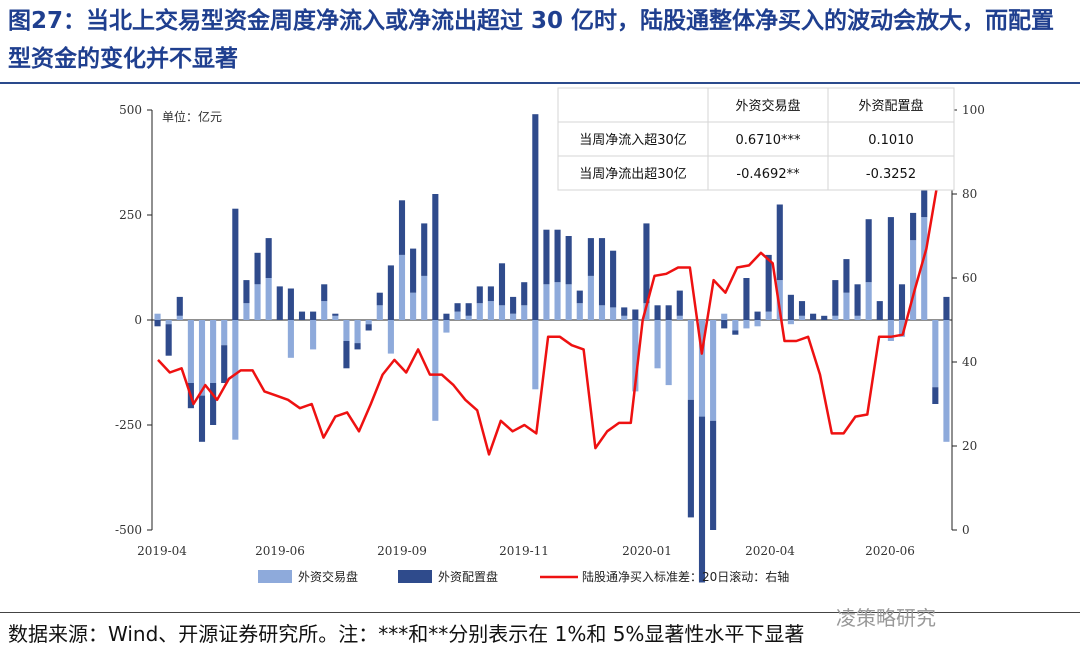  What do you see at coordinates (633, 140) in the screenshot?
I see `table-text: 当周净流入超30亿` at bounding box center [633, 140].